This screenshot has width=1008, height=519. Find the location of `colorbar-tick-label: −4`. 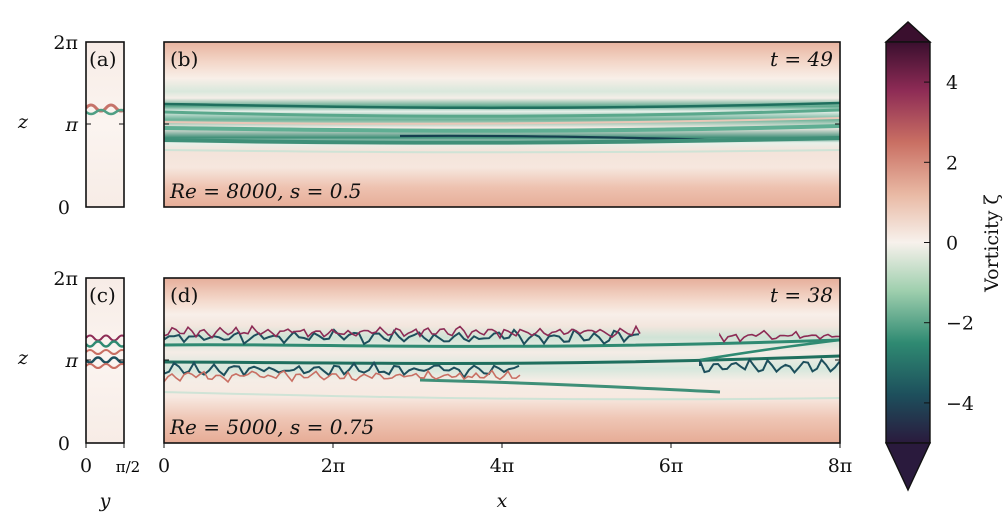

colorbar-tick-label: −4 is located at coordinates (960, 404).